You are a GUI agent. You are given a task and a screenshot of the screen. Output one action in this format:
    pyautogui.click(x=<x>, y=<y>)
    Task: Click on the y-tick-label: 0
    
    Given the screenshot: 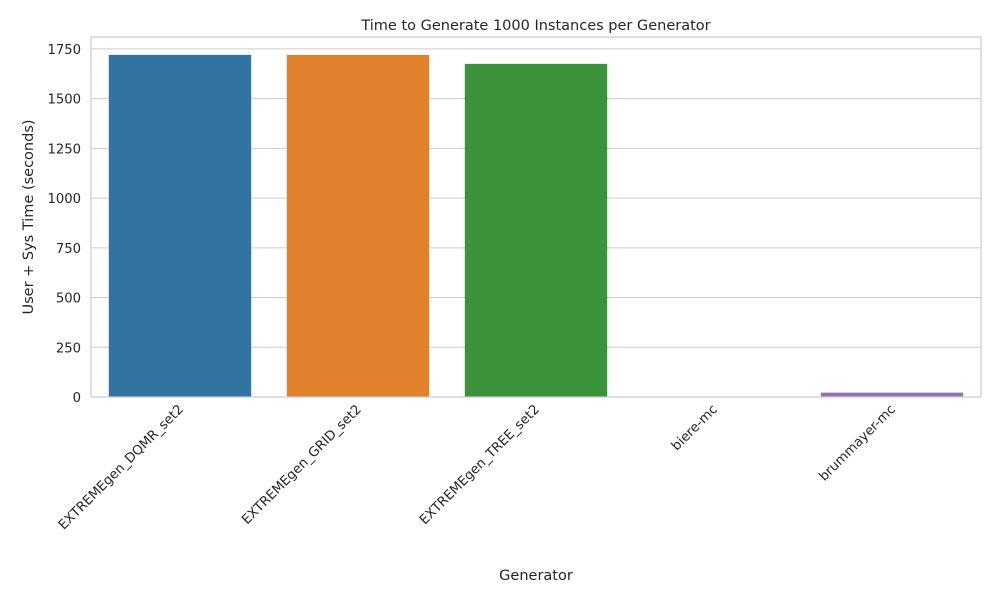 What is the action you would take?
    pyautogui.click(x=77, y=398)
    